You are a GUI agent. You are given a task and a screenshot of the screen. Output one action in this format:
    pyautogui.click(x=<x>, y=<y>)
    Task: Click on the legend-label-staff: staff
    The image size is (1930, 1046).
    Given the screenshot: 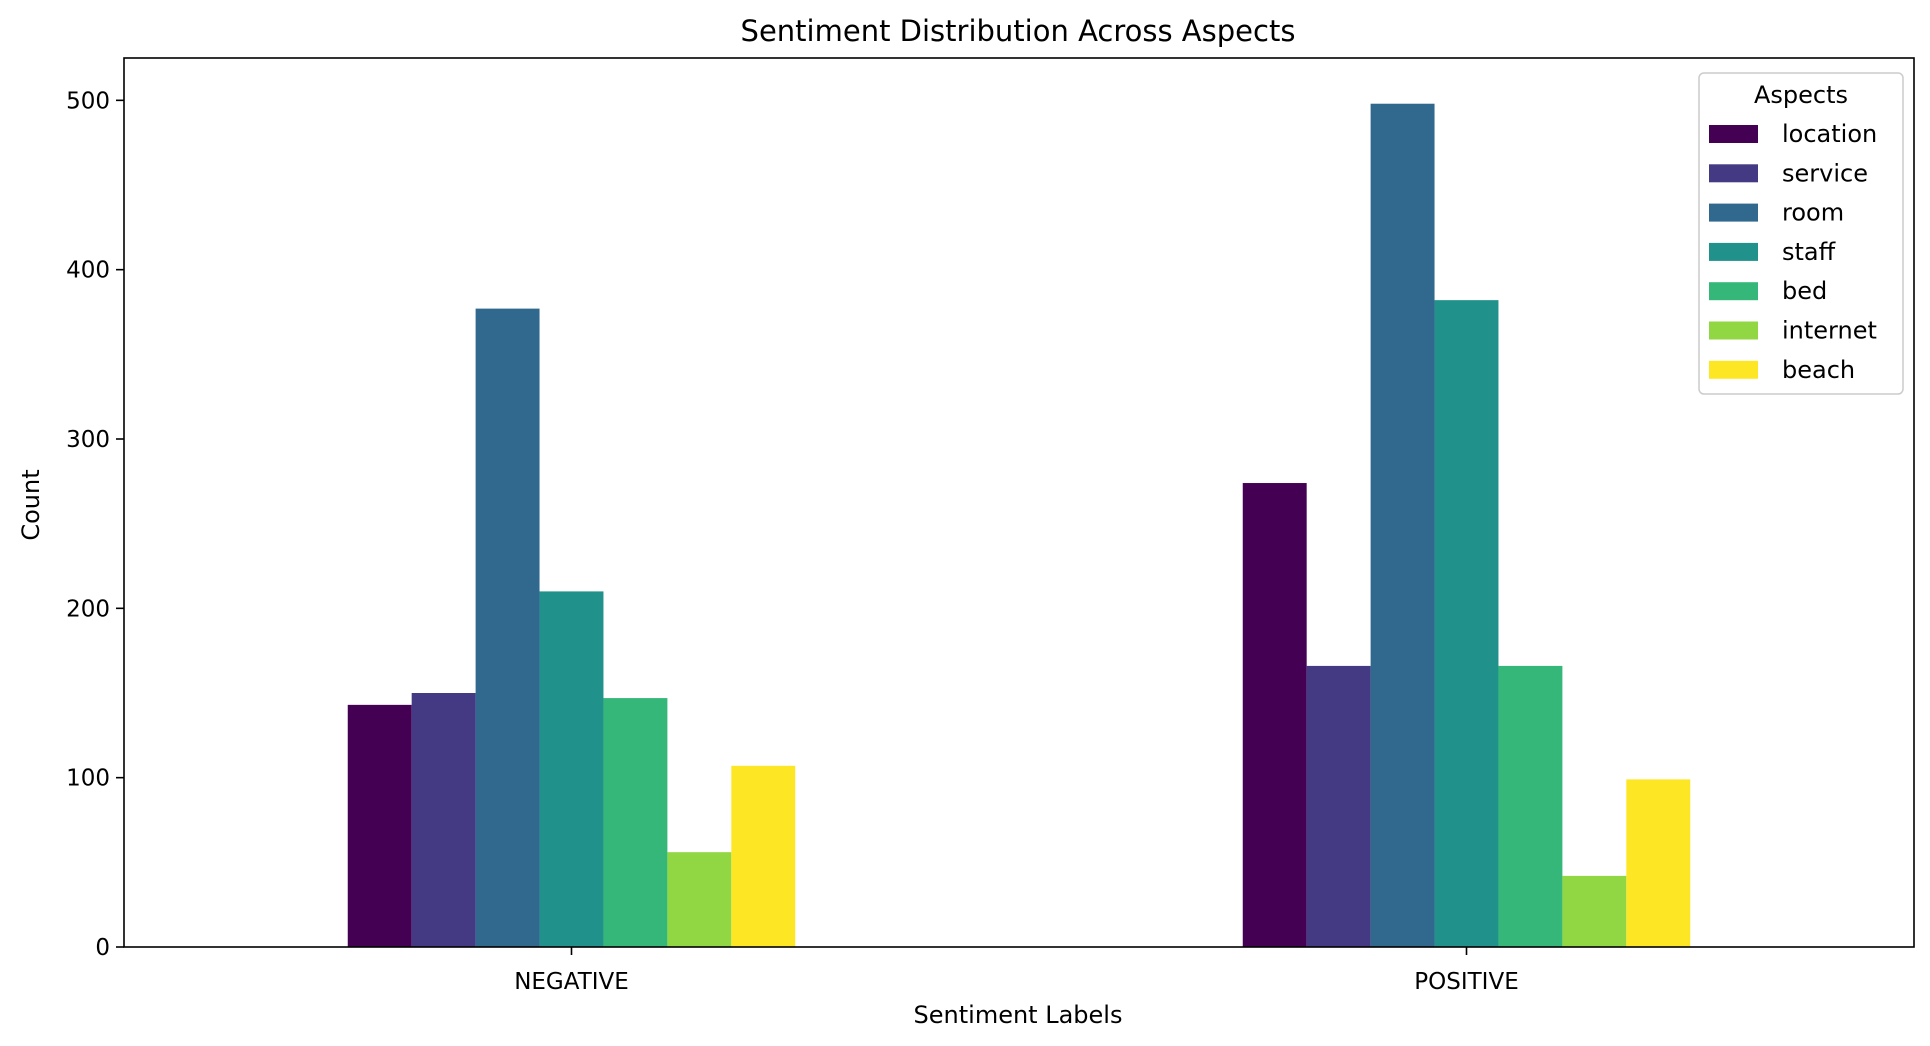 What is the action you would take?
    pyautogui.click(x=1809, y=252)
    